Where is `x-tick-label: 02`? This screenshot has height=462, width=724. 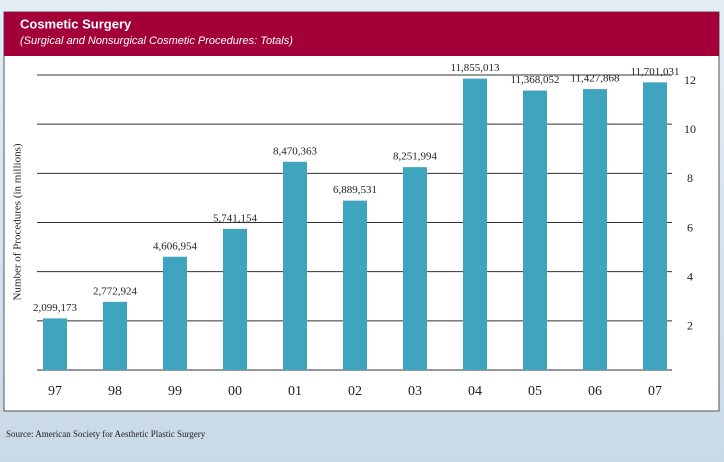
x-tick-label: 02 is located at coordinates (355, 391).